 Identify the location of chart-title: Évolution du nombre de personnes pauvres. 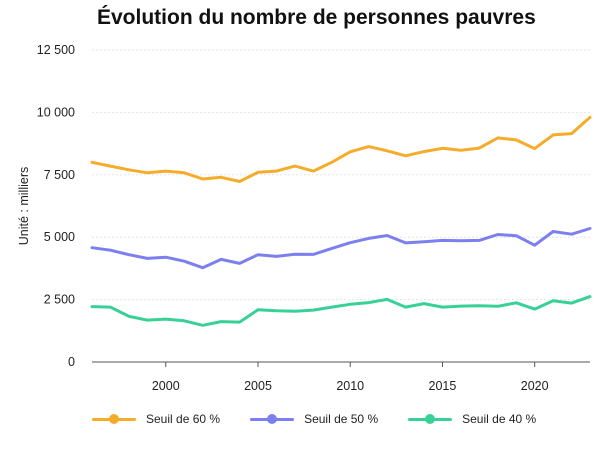
(316, 17).